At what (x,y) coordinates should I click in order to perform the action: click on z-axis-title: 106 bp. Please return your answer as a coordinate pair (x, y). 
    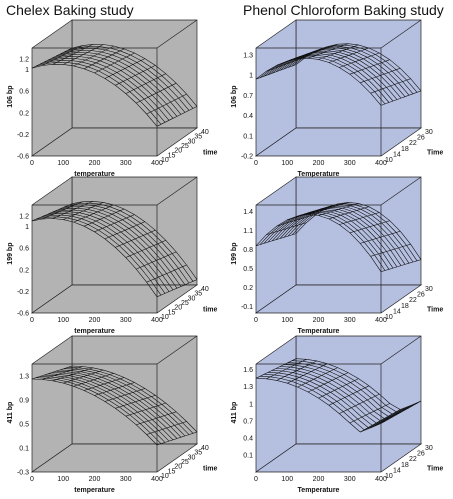
    Looking at the image, I should click on (234, 97).